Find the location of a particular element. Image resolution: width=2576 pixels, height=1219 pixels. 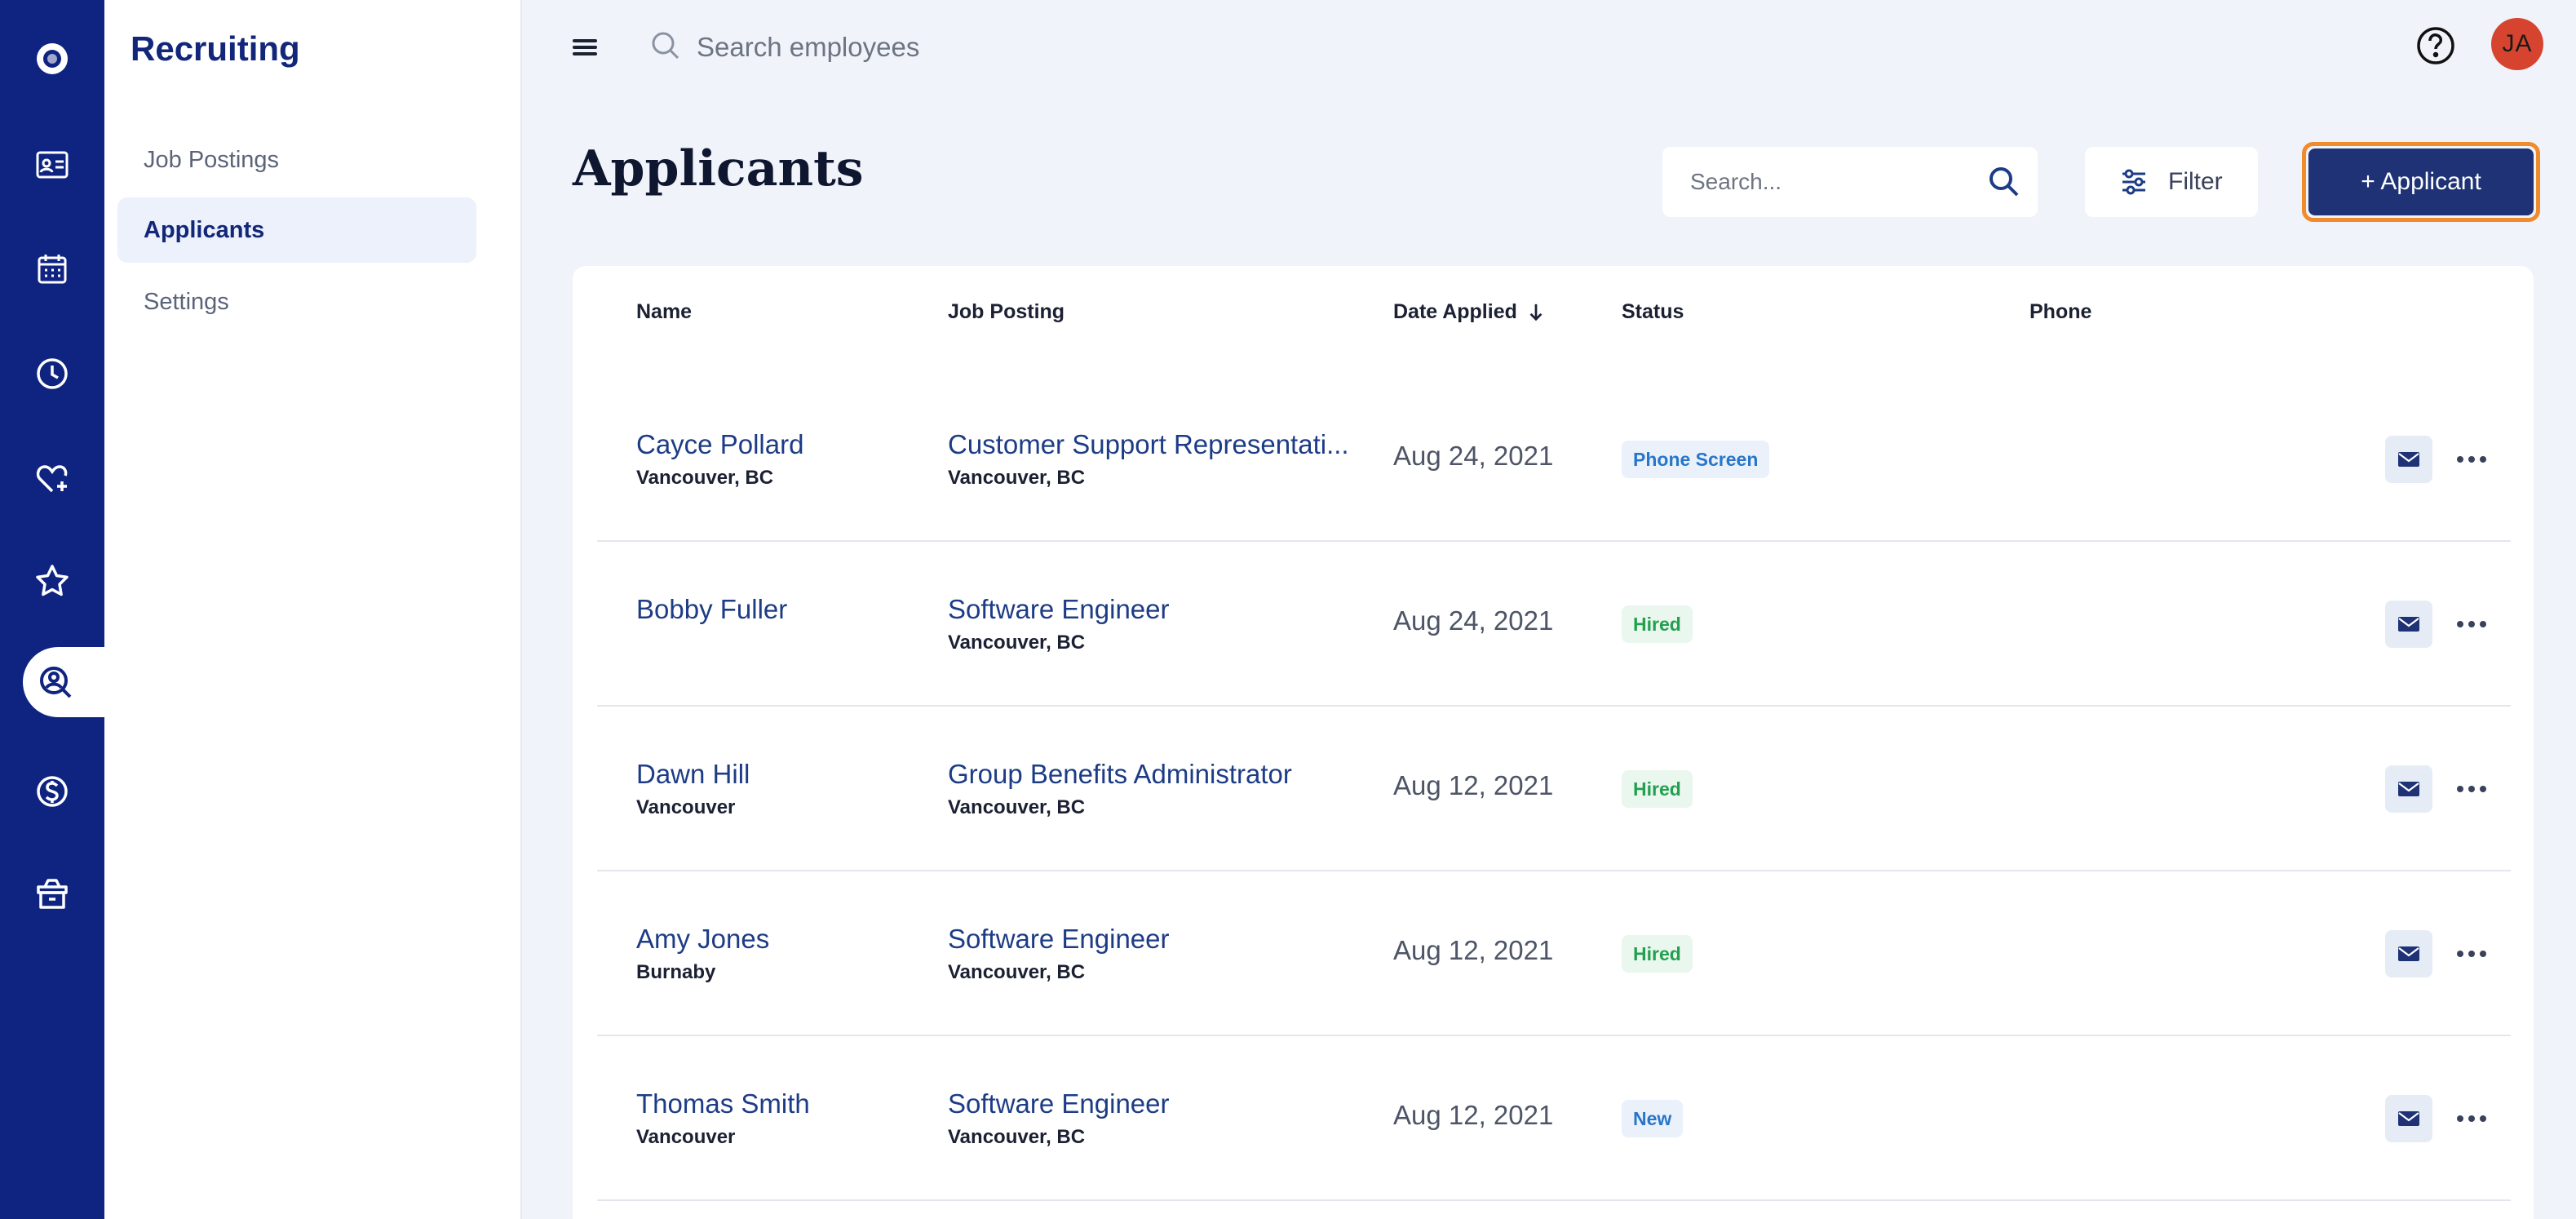

applicant-name-cell: Thomas Smith Vancouver is located at coordinates (723, 1118).